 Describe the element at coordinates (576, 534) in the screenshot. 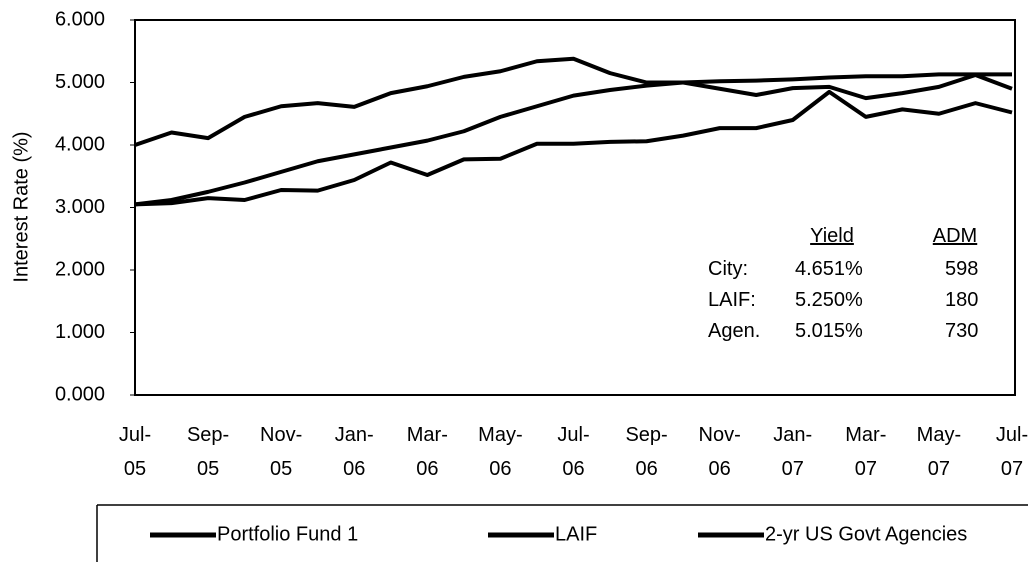

I see `legend-label: LAIF` at that location.